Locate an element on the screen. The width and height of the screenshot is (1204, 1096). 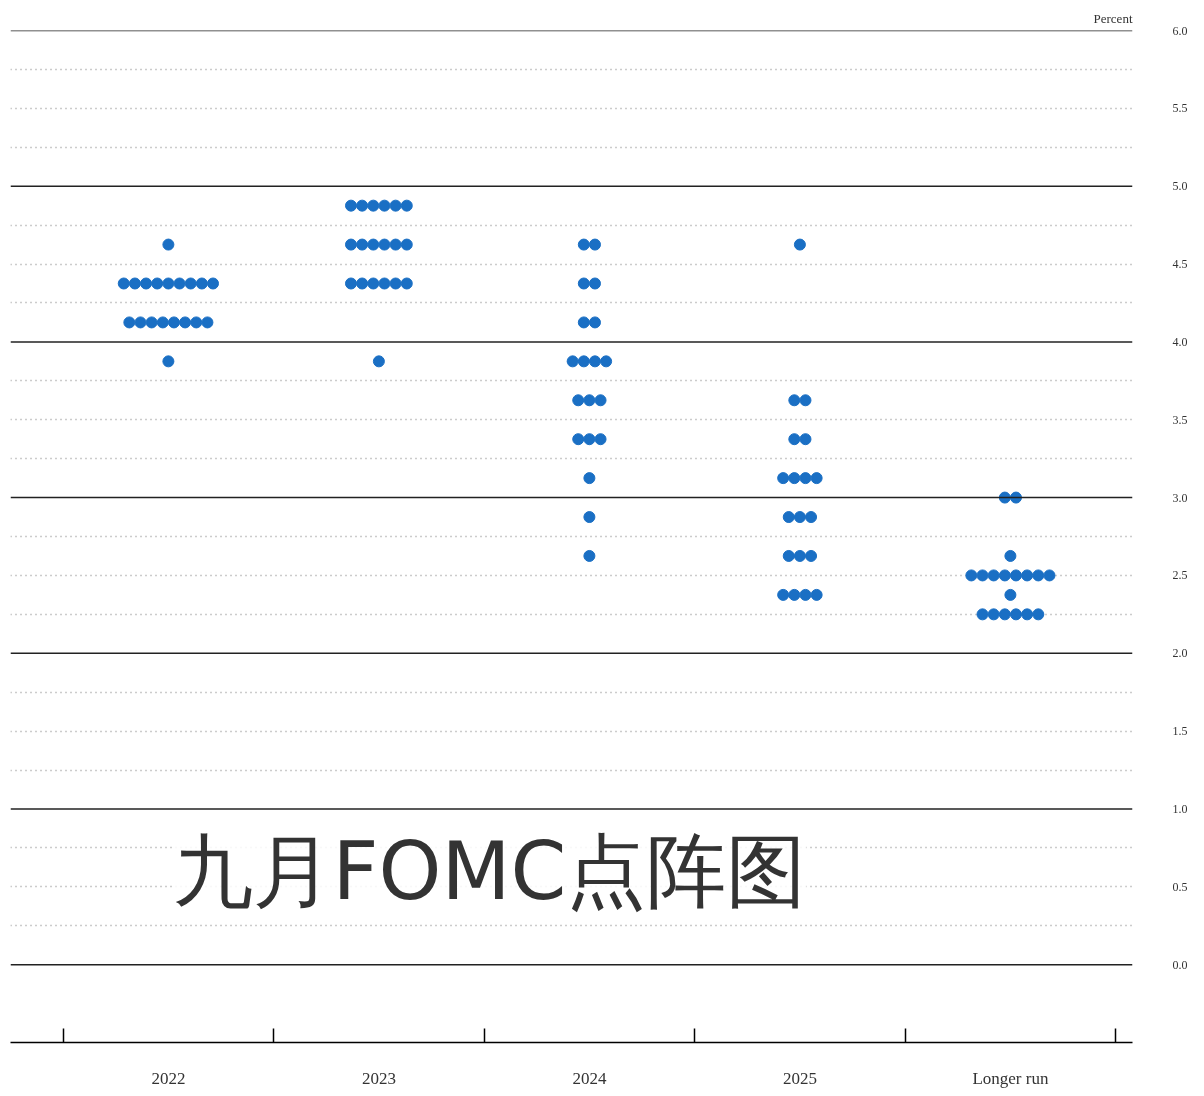
x-tick-label: 2024 is located at coordinates (589, 1078).